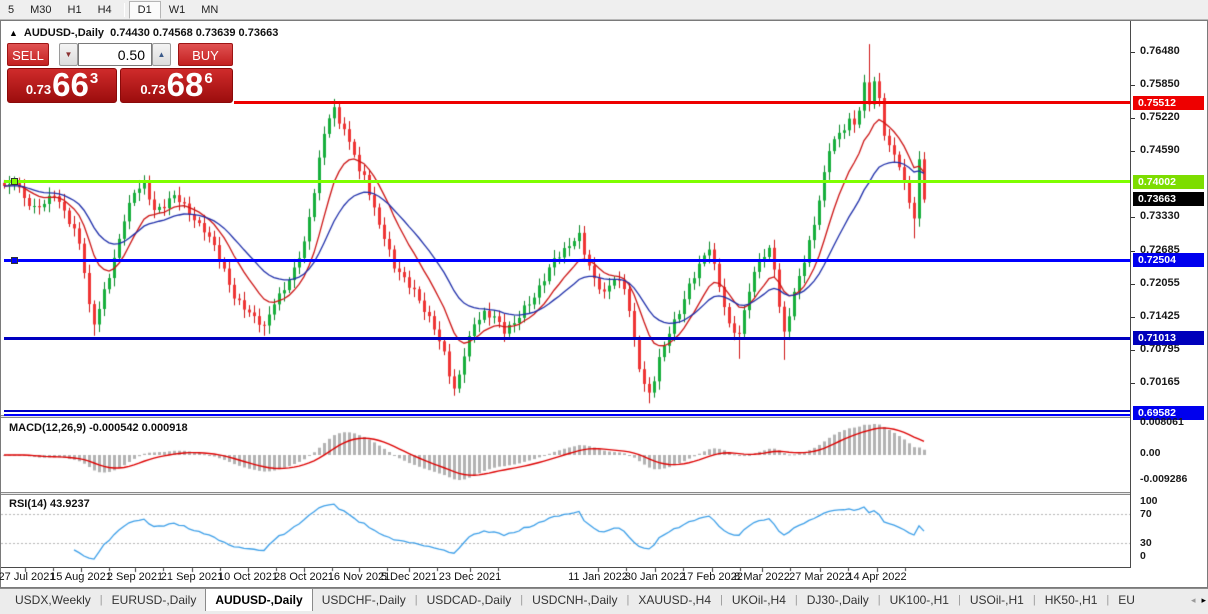  What do you see at coordinates (575, 600) in the screenshot?
I see `symbol-tab-usdcnh-daily: USDCNH-,Daily` at bounding box center [575, 600].